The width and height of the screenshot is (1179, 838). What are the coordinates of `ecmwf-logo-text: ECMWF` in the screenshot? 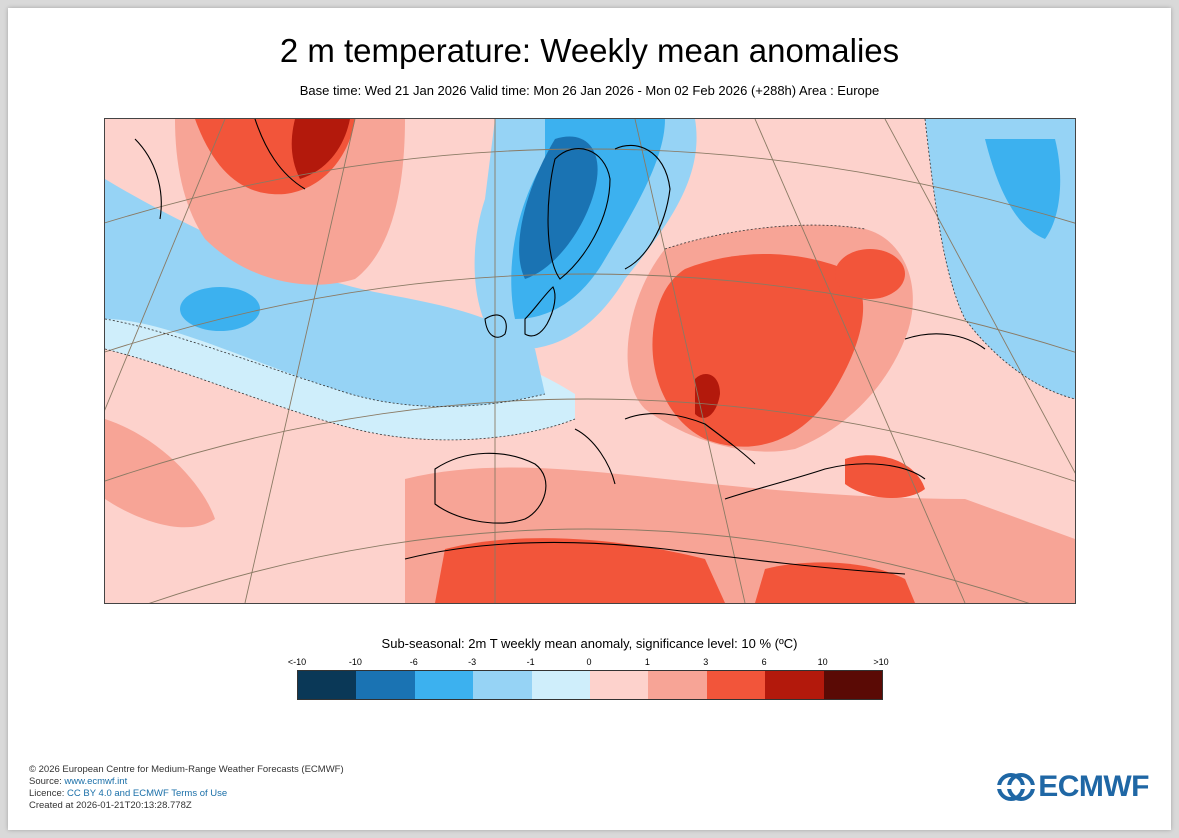 It's located at (1093, 786).